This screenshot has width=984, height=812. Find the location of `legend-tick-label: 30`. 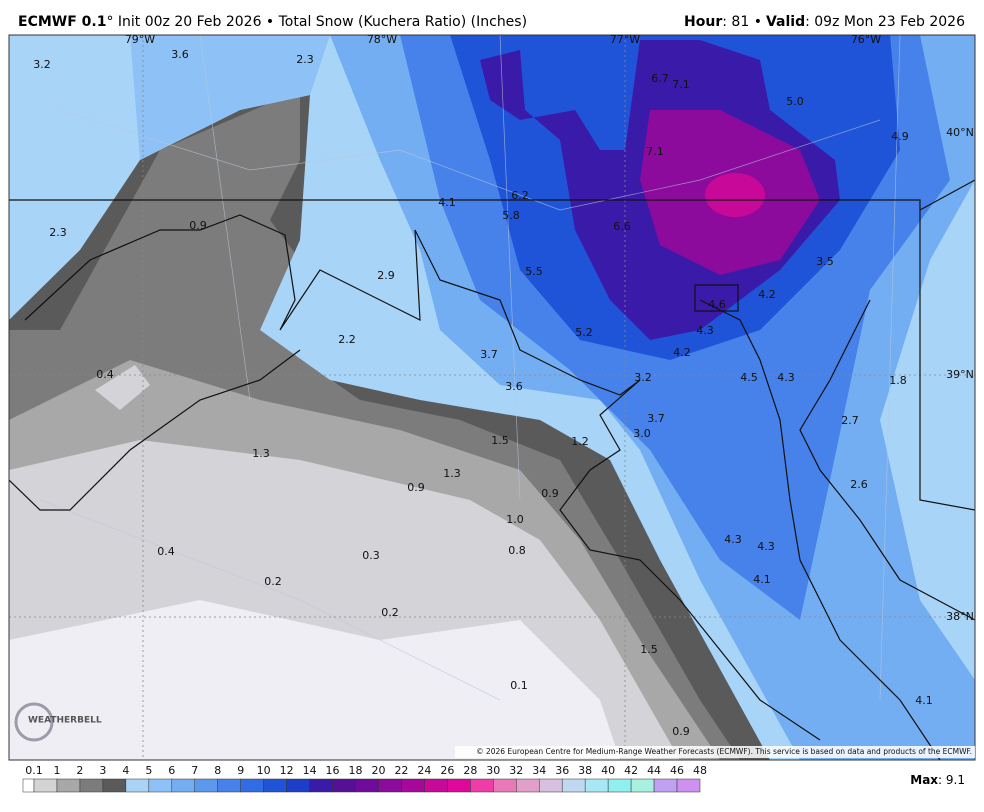

legend-tick-label: 30 is located at coordinates (493, 770).